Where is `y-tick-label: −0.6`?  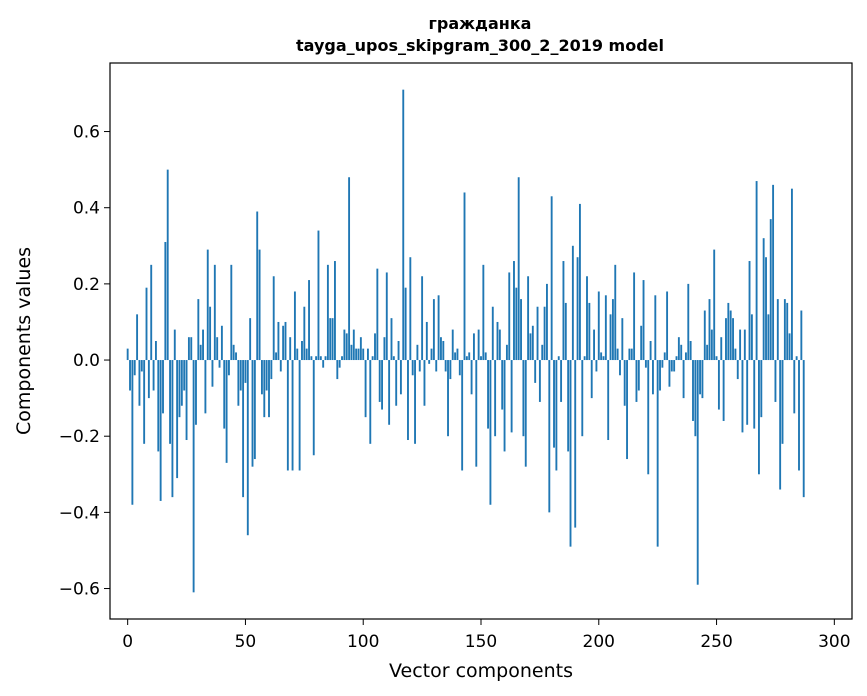 y-tick-label: −0.6 is located at coordinates (79, 590).